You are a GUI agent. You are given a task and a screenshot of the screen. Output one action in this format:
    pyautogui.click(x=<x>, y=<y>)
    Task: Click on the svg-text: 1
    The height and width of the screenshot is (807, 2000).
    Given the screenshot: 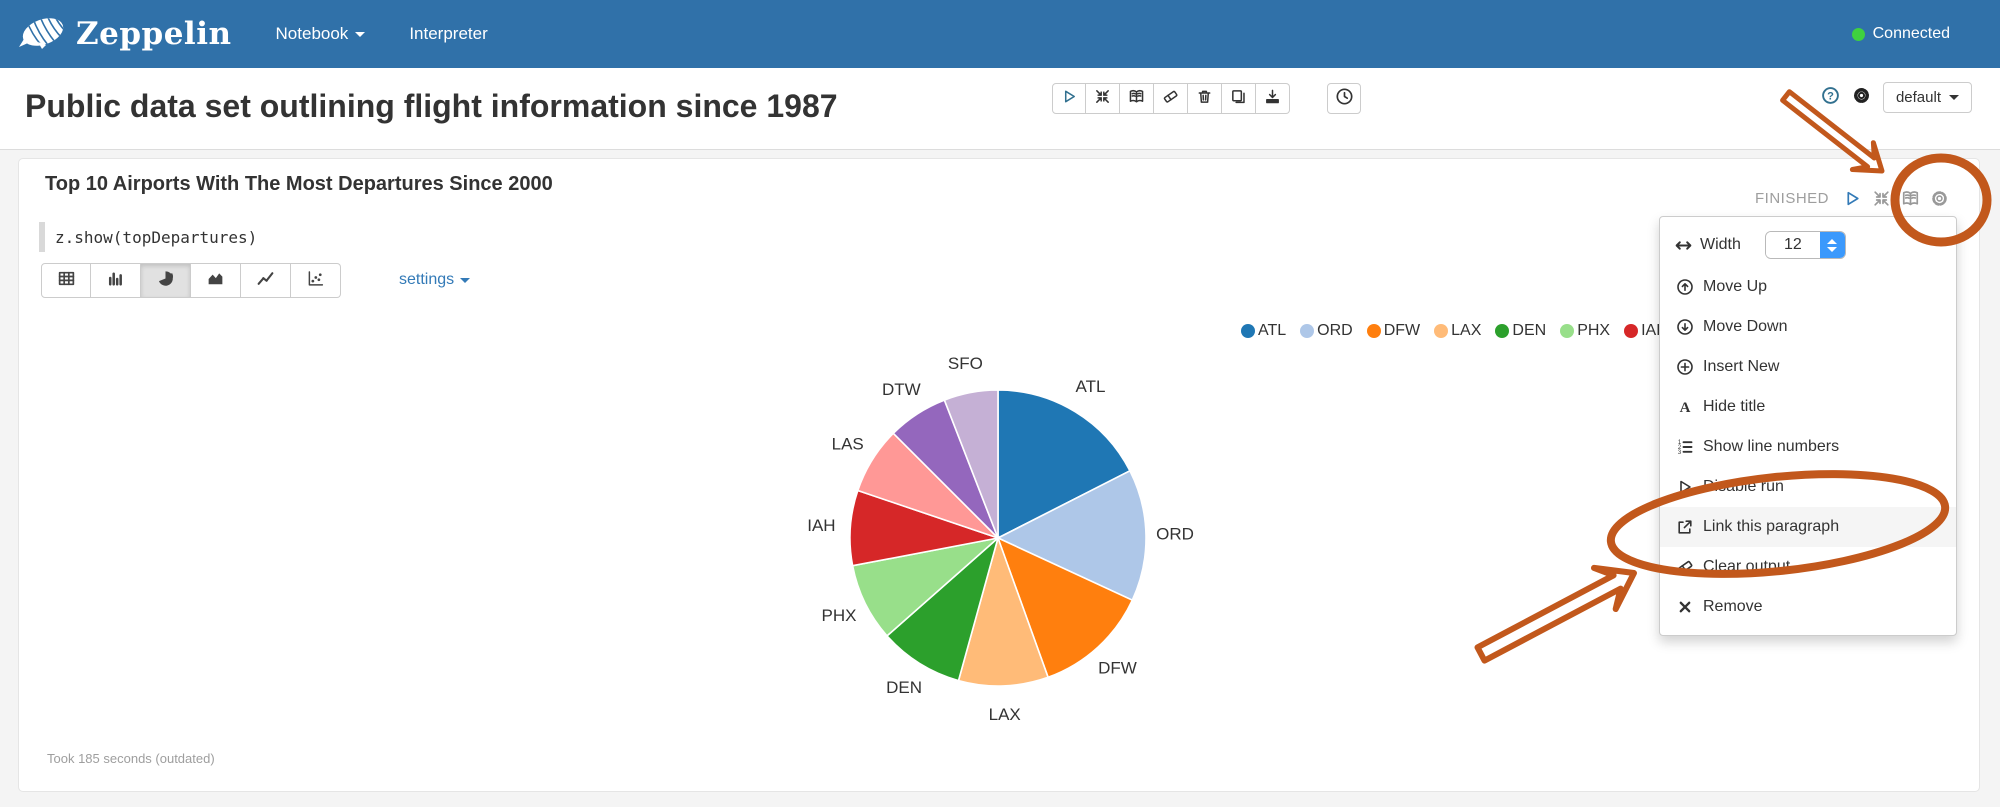 What is the action you would take?
    pyautogui.click(x=1680, y=443)
    